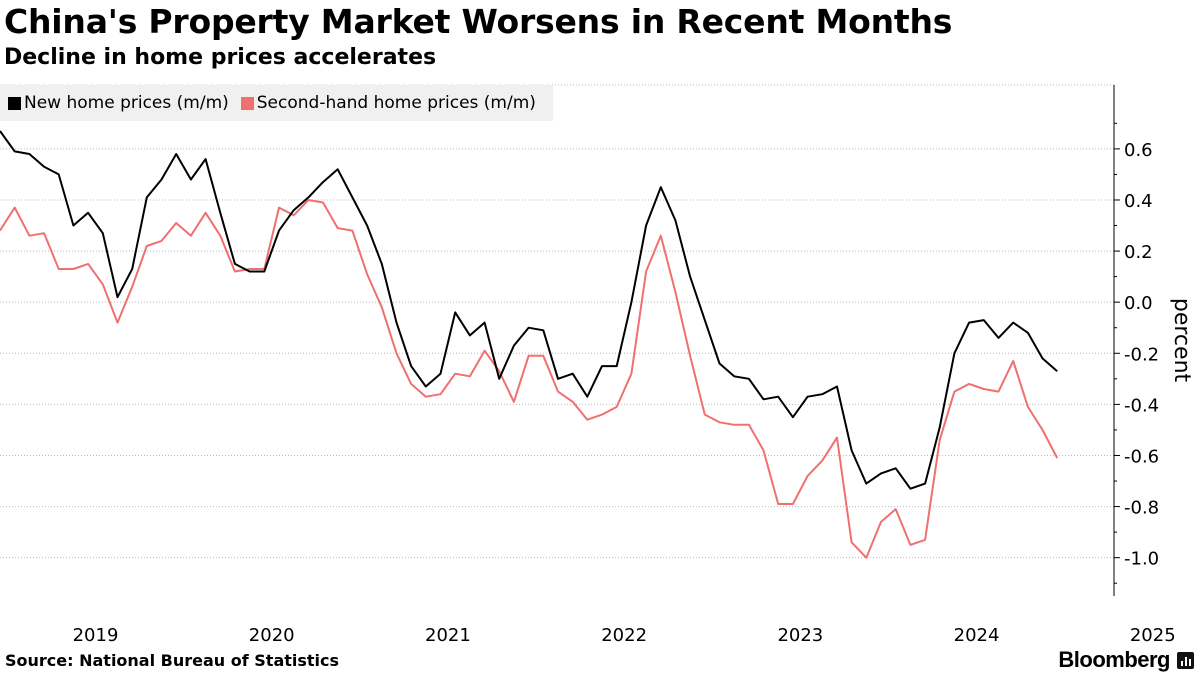  Describe the element at coordinates (1181, 340) in the screenshot. I see `y-axis-label: percent` at that location.